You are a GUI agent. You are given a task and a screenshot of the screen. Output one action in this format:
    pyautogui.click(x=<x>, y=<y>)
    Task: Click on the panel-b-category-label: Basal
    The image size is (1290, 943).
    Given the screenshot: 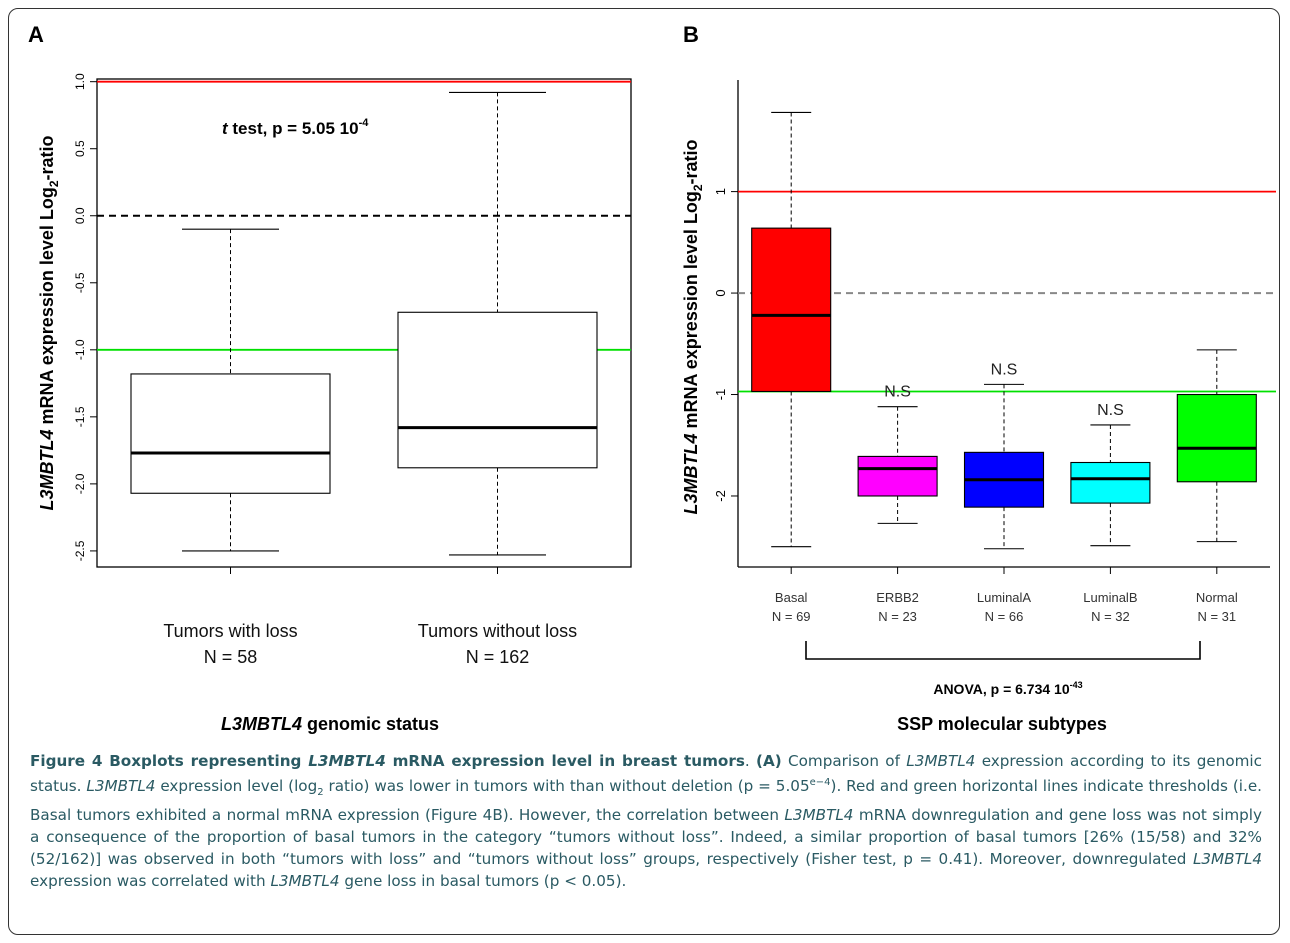 What is the action you would take?
    pyautogui.click(x=791, y=597)
    